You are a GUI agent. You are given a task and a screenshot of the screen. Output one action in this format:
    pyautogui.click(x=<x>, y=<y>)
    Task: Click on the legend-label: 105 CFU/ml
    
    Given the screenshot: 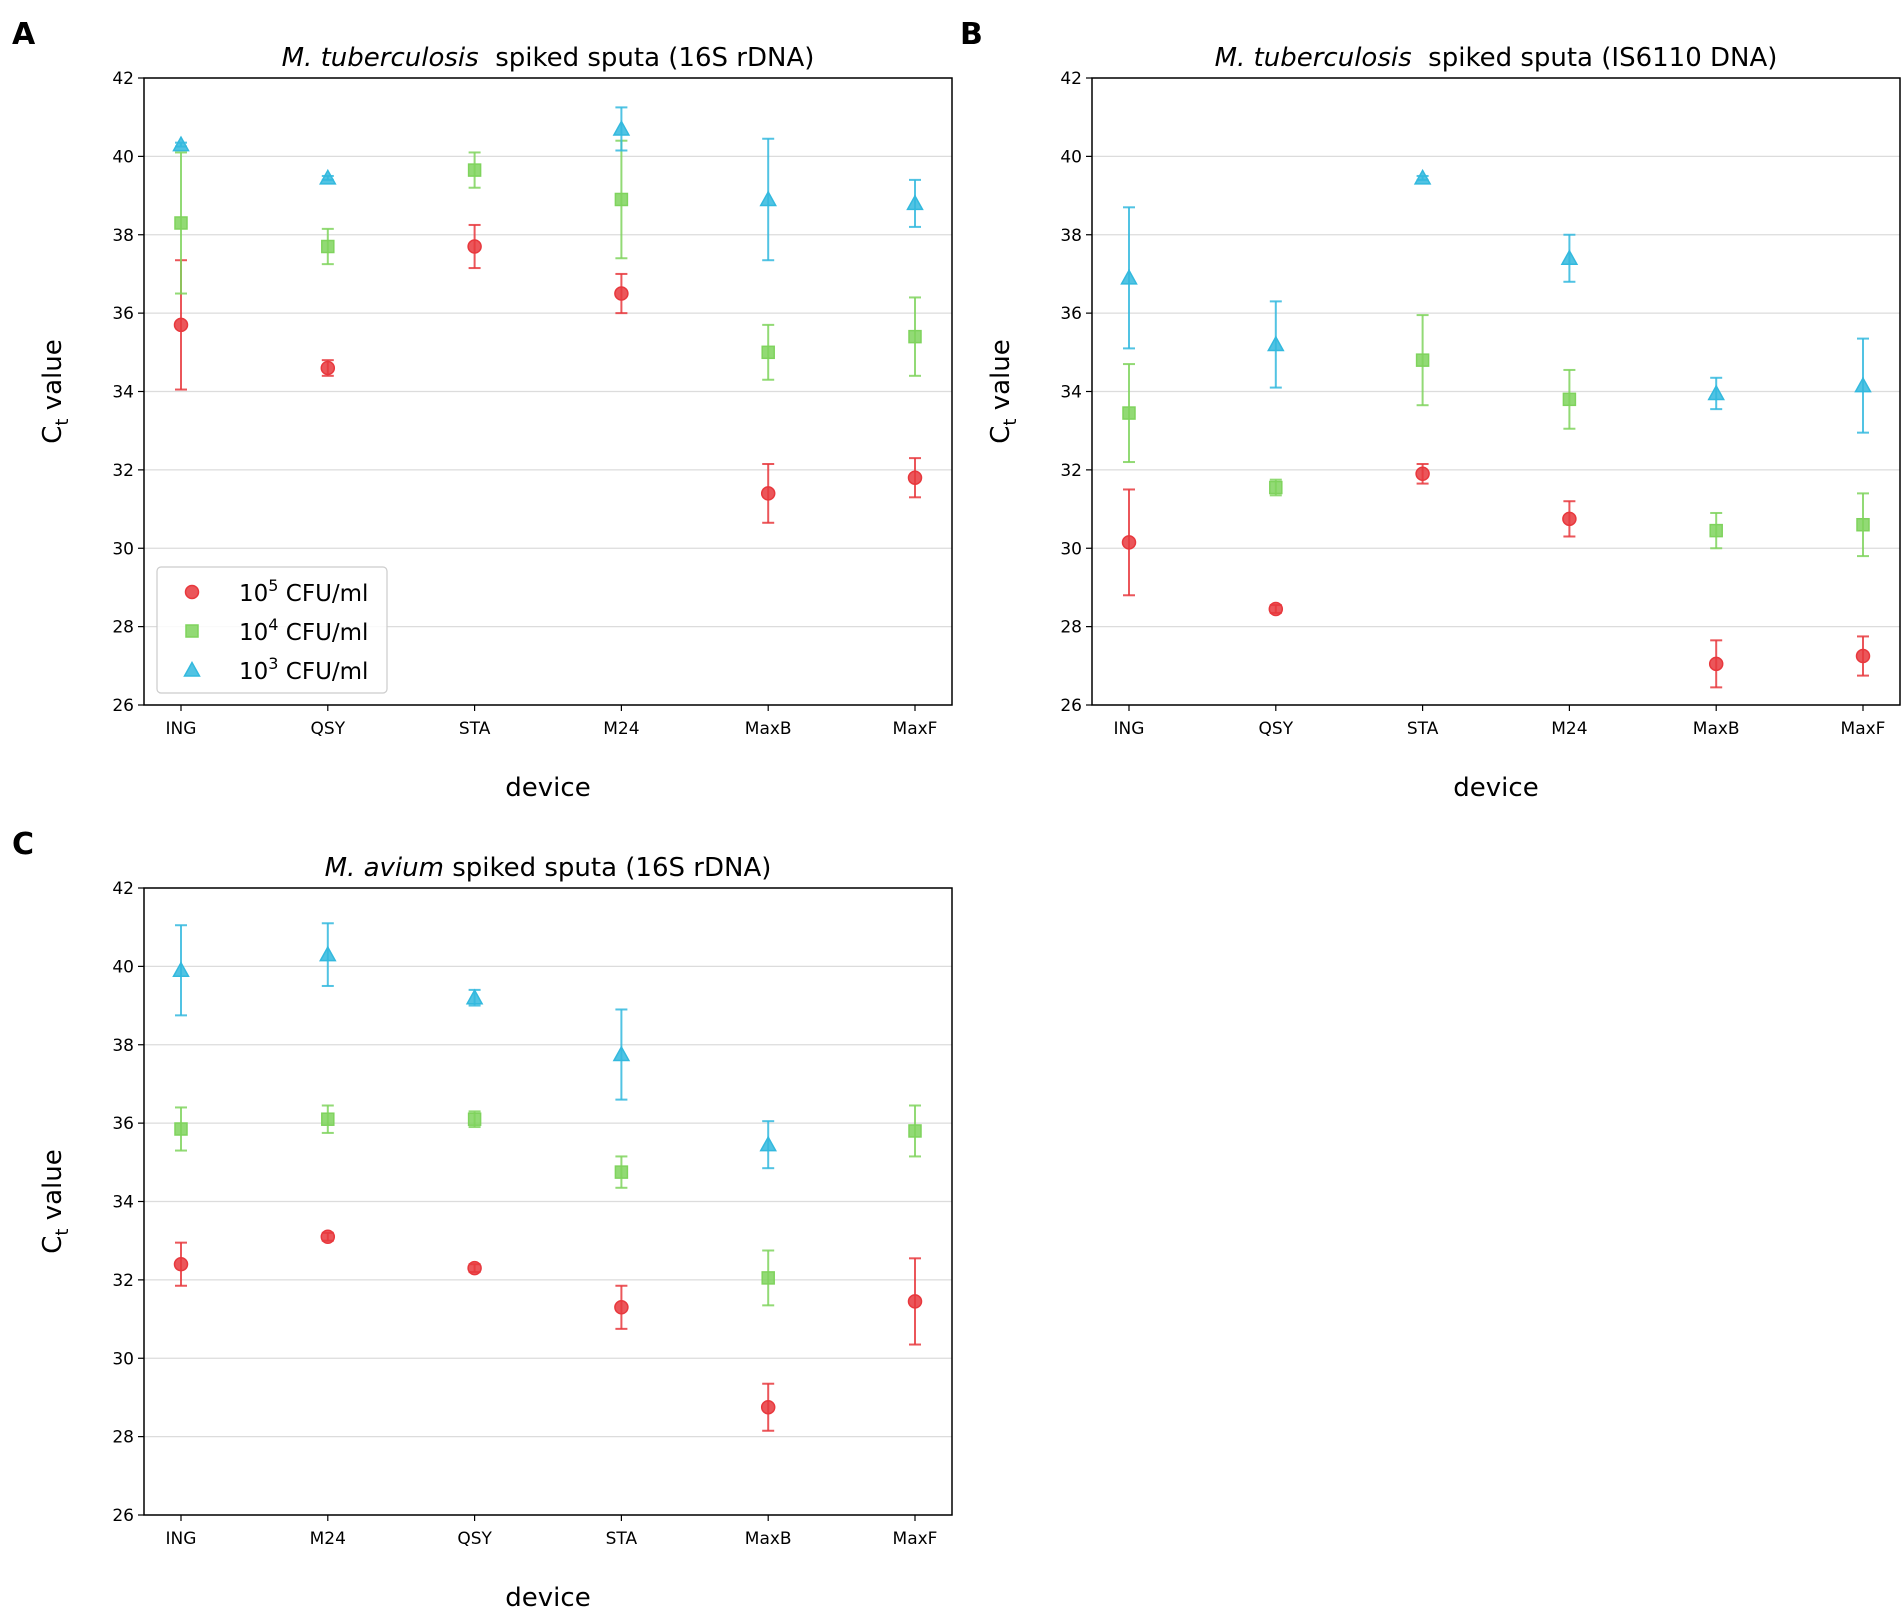 What is the action you would take?
    pyautogui.click(x=303, y=591)
    